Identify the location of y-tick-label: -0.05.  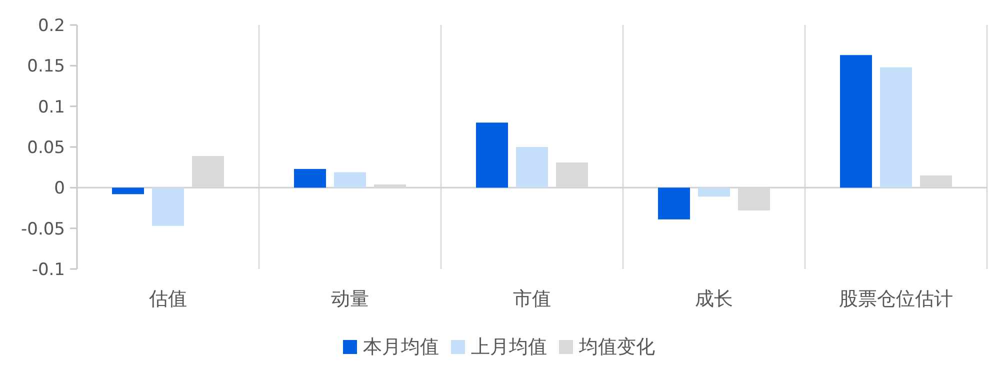
(43, 229).